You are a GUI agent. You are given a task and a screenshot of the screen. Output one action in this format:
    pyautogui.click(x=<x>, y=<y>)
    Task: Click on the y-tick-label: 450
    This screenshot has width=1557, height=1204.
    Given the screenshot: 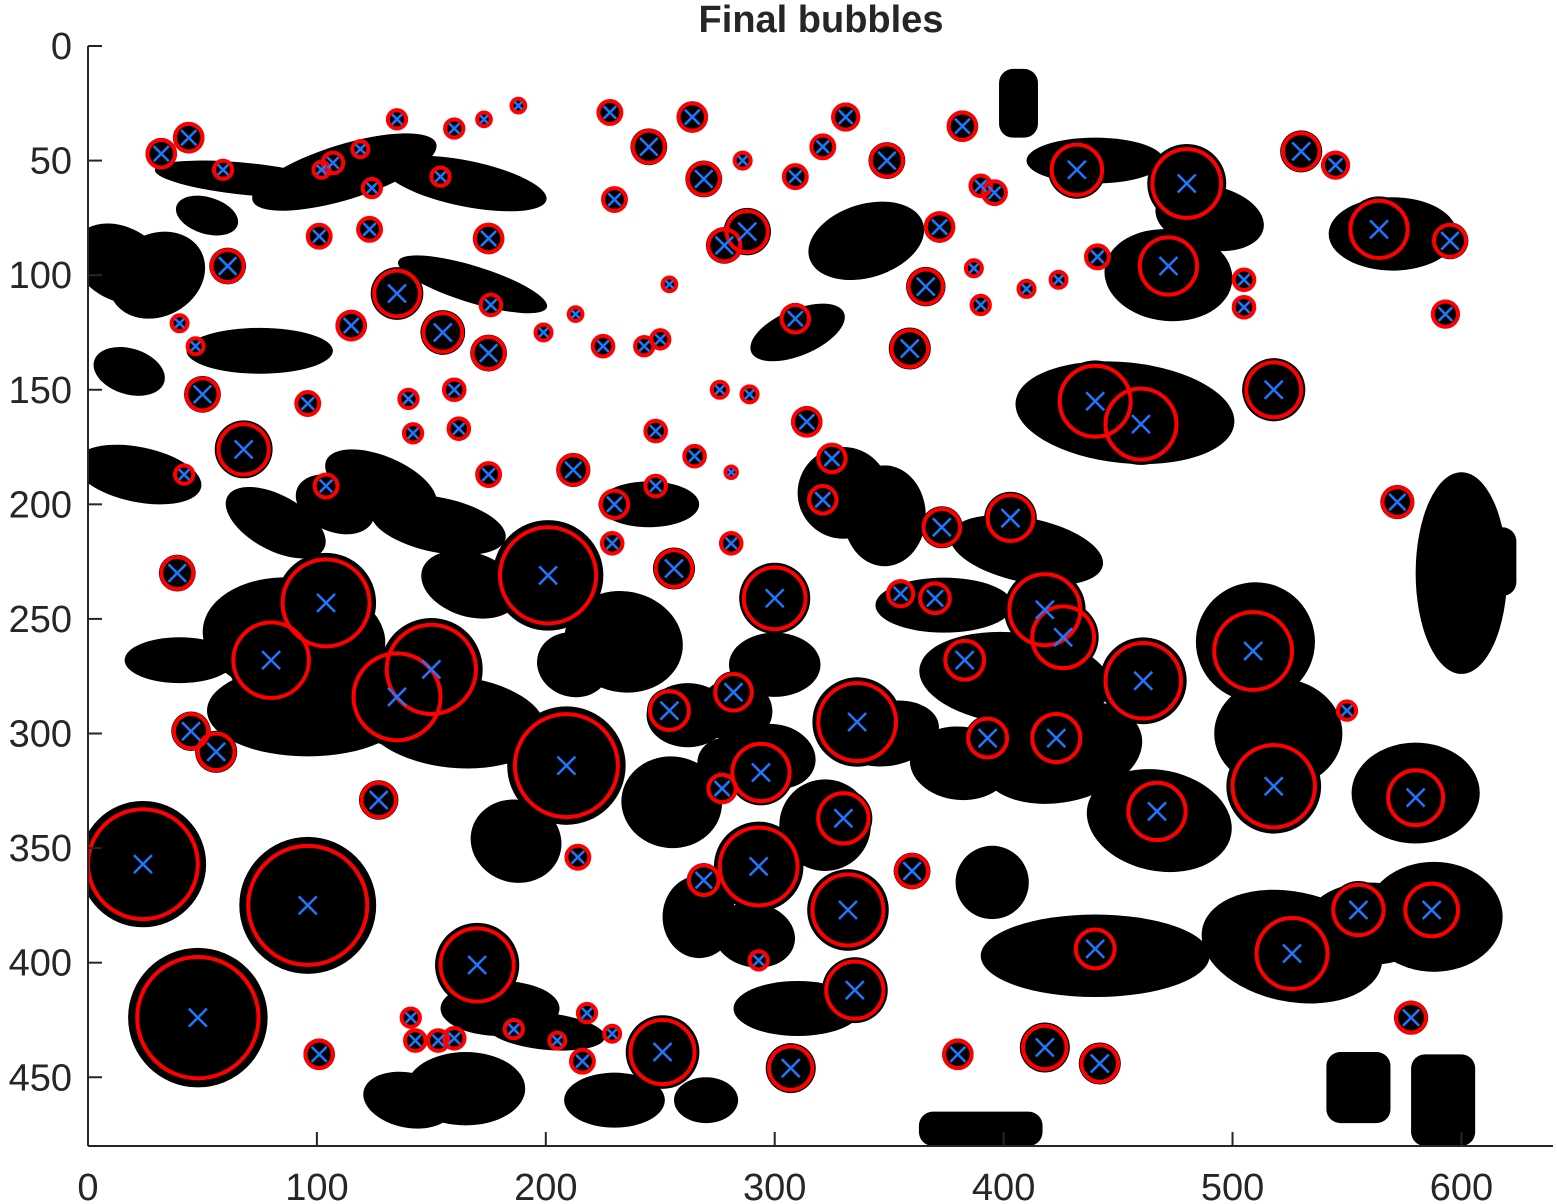 What is the action you would take?
    pyautogui.click(x=40, y=1078)
    